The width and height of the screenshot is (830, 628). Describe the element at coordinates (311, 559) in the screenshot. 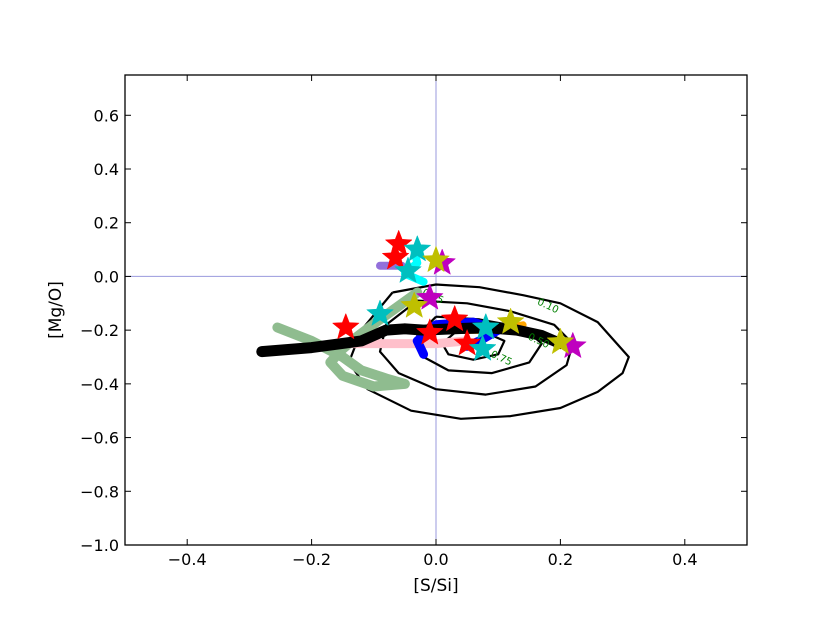

I see `x-tick-label-1: −0.2` at that location.